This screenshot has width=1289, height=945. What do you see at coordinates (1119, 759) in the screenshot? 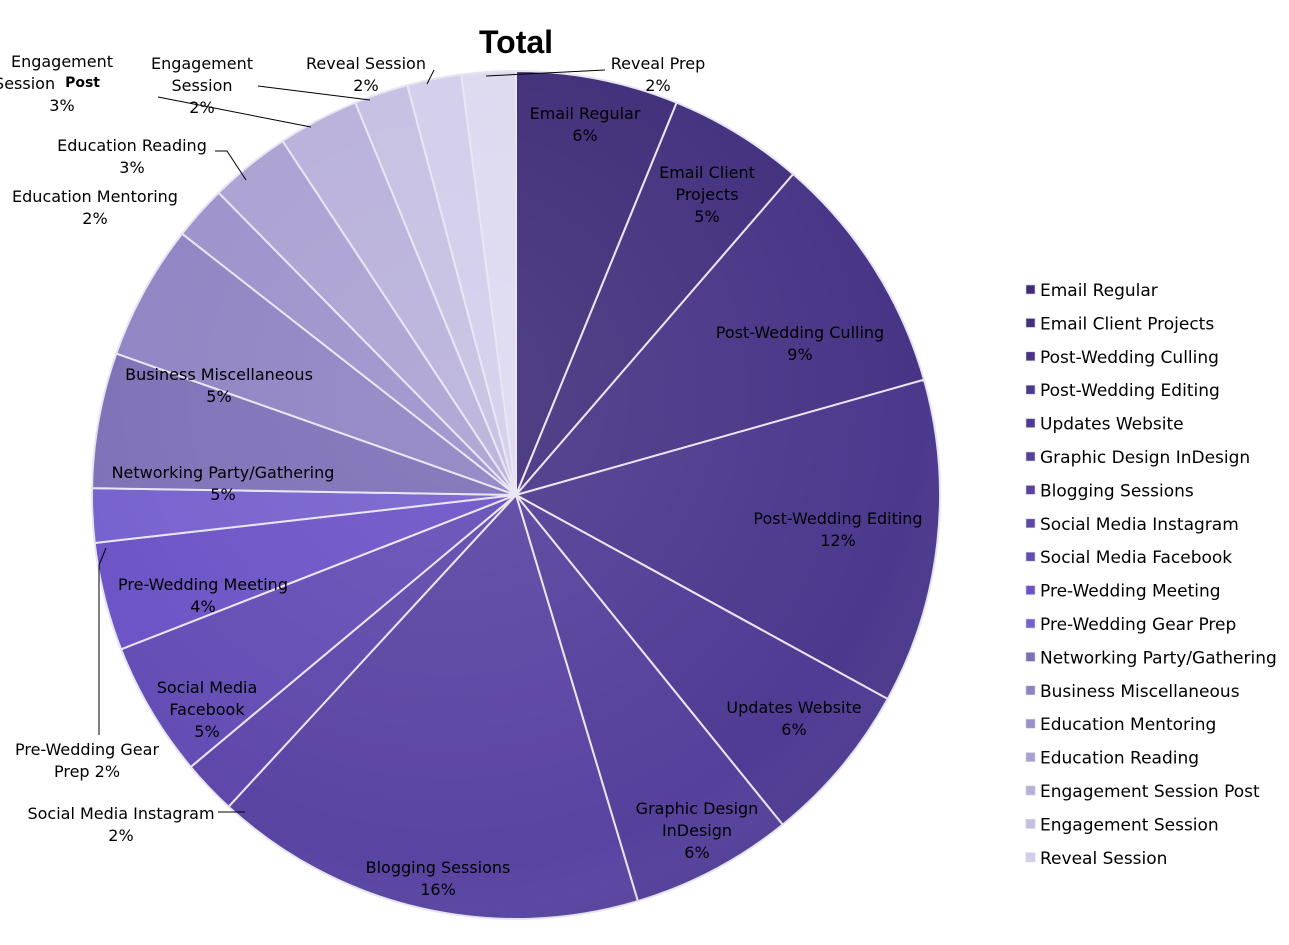
I see `legend-label-education-reading: Education Reading` at bounding box center [1119, 759].